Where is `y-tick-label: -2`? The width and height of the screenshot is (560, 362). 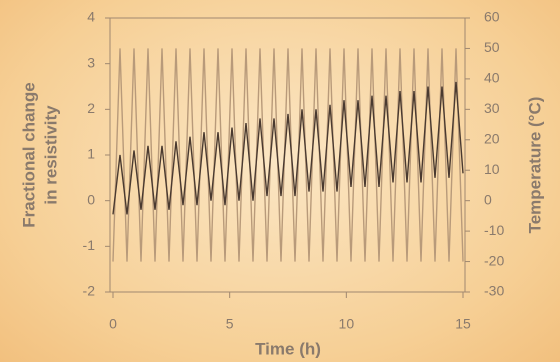 y-tick-label: -2 is located at coordinates (89, 291).